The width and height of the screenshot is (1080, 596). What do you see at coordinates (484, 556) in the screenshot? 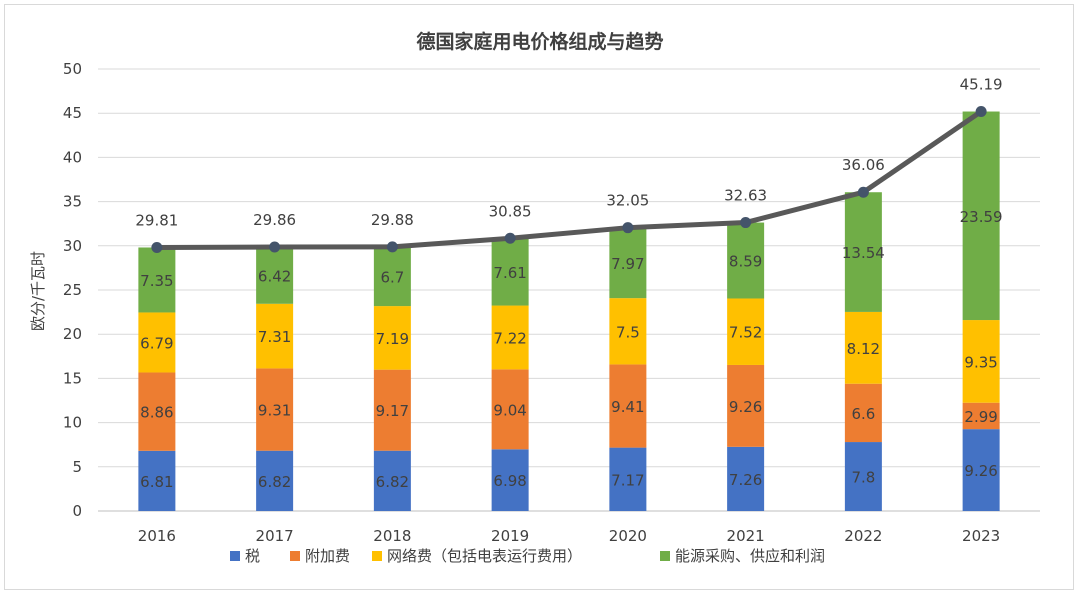
I see `legend-label: 网络费（包括电表运行费用）` at bounding box center [484, 556].